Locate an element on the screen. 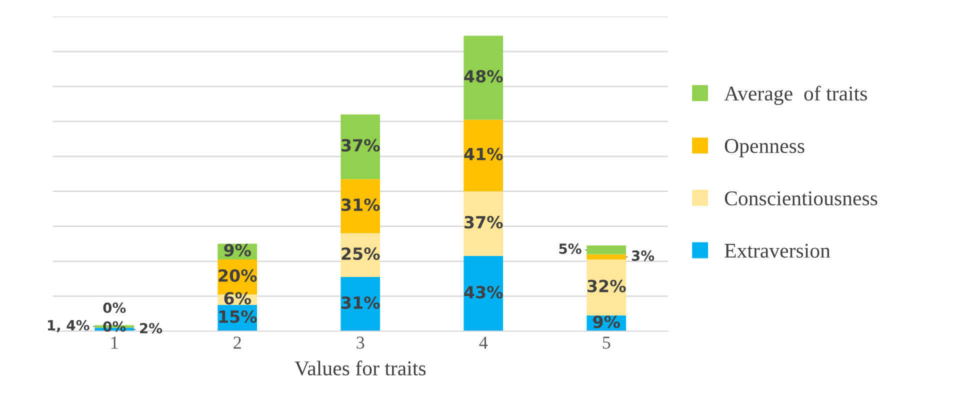 The height and width of the screenshot is (414, 961). data-label: 20% is located at coordinates (237, 275).